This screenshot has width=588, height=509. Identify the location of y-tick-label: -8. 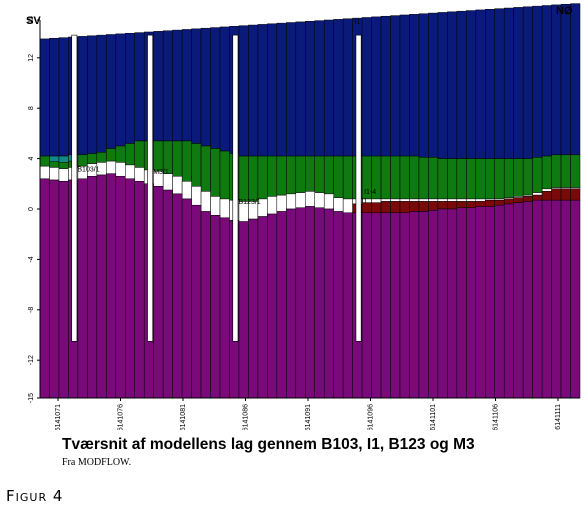
(31, 310).